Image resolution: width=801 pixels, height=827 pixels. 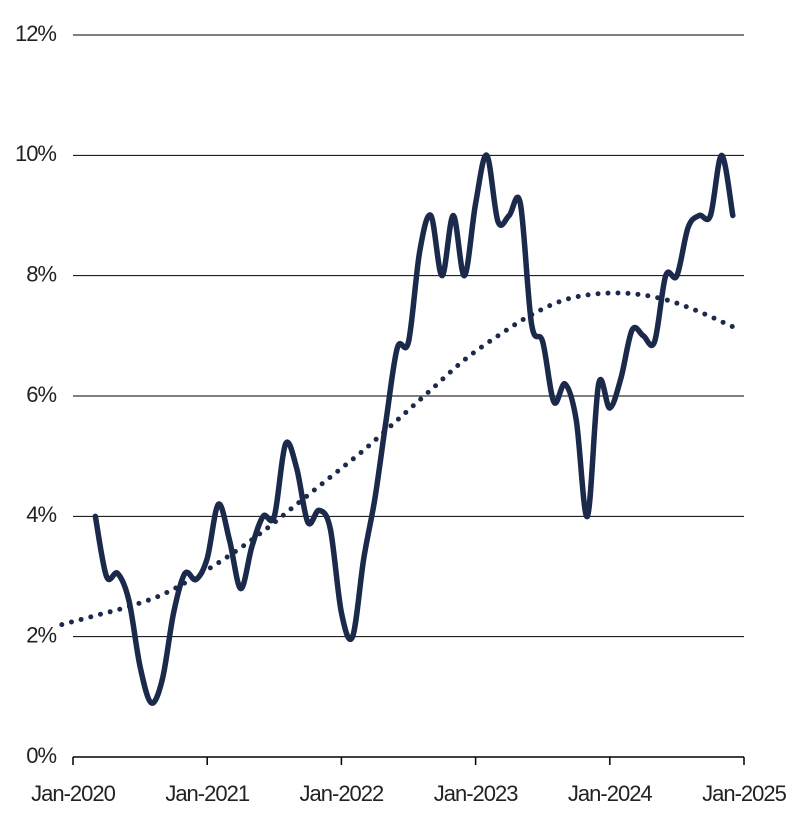 I want to click on y-tick-label: 4%, so click(x=41, y=514).